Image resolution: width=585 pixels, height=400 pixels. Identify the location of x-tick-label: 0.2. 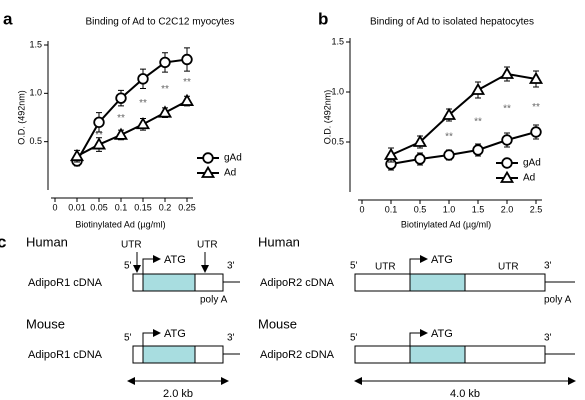
(165, 207).